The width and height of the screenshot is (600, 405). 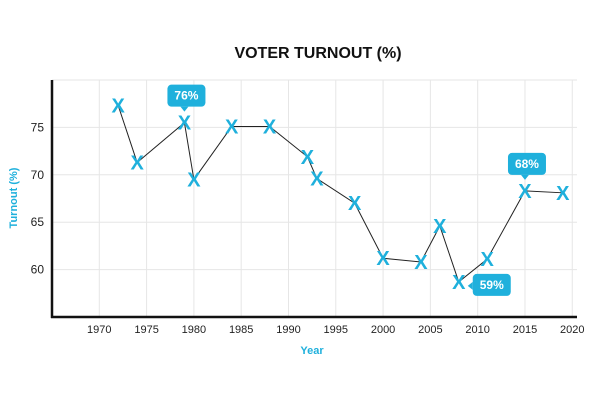 I want to click on x-tick-label: 2020, so click(x=572, y=330).